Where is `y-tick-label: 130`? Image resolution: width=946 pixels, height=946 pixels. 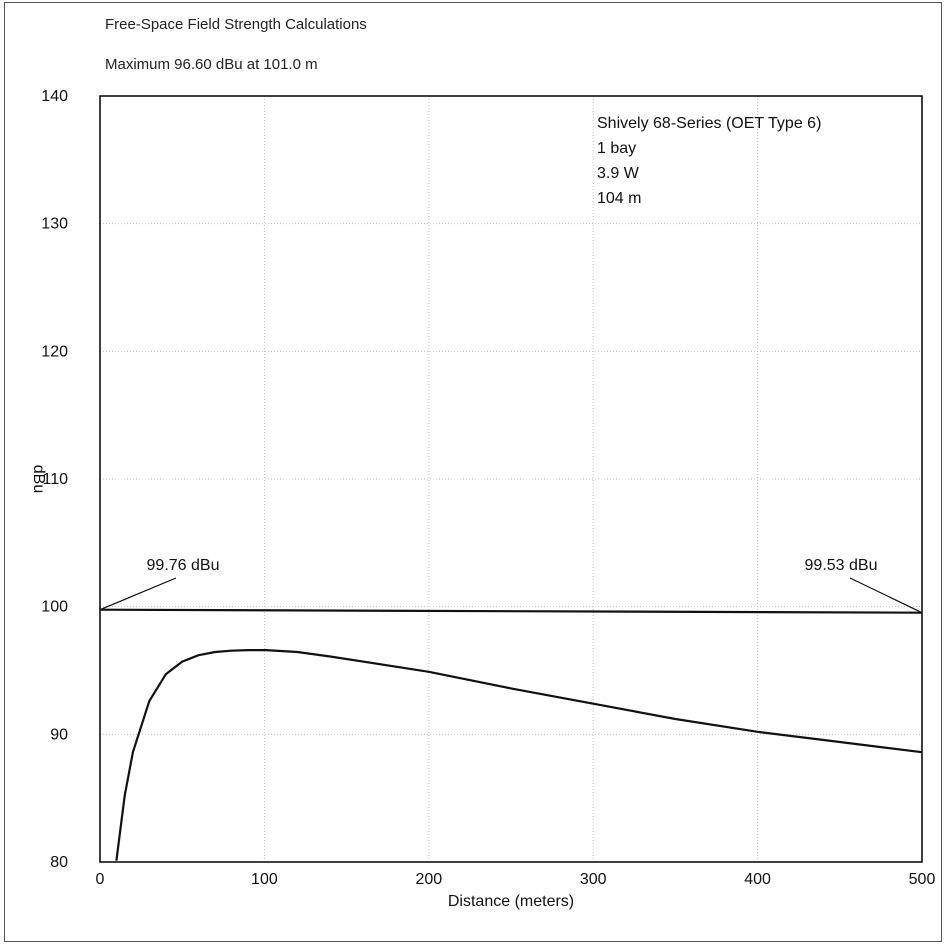 y-tick-label: 130 is located at coordinates (54, 224).